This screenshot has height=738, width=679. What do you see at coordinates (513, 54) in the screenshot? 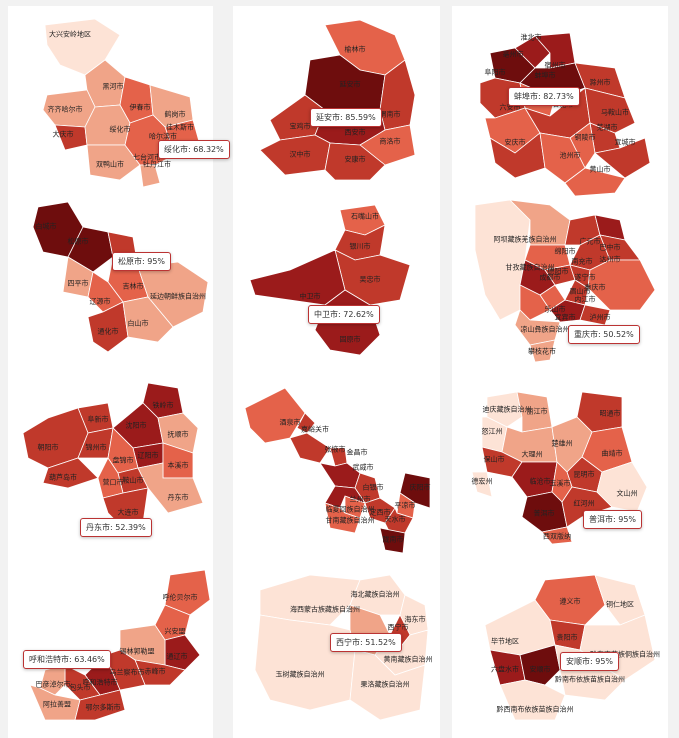
I see `region-label: 亳州市` at bounding box center [513, 54].